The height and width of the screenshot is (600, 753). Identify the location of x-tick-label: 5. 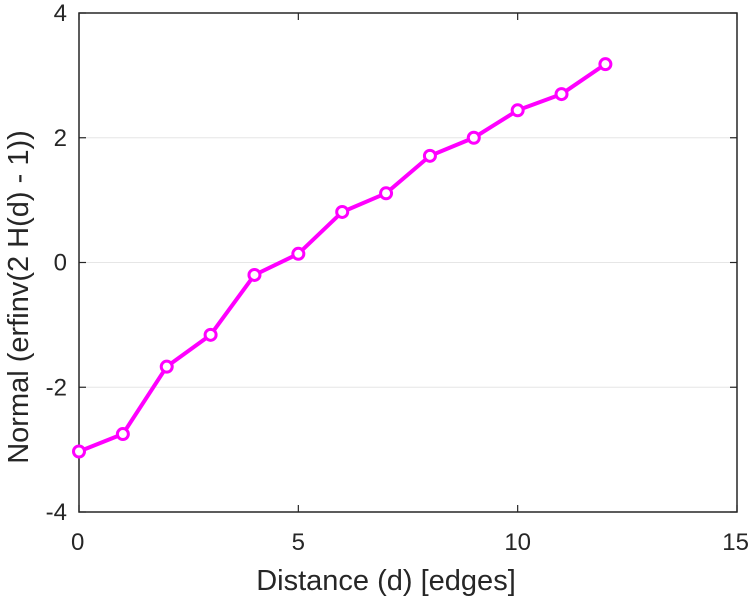
(298, 542).